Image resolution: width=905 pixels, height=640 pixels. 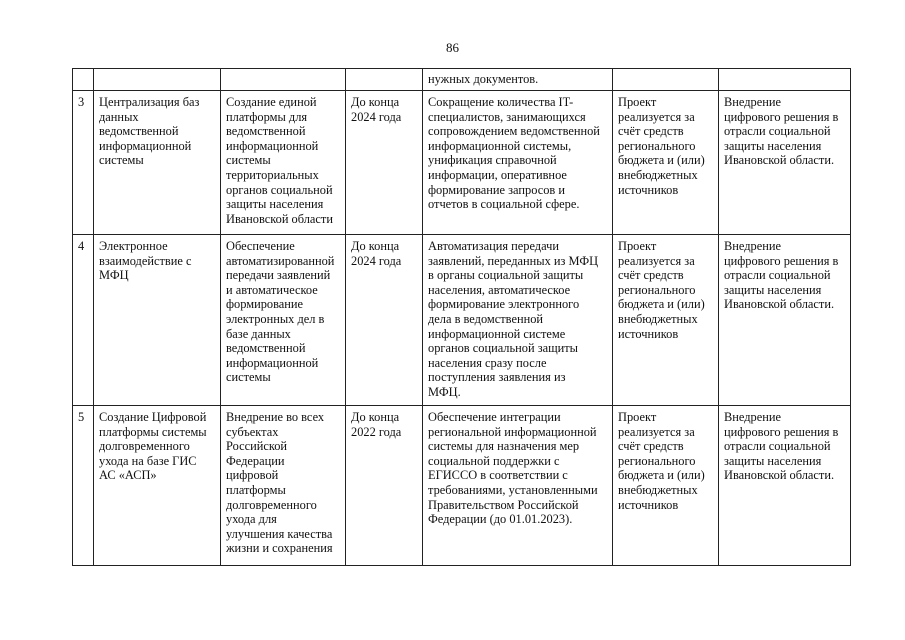 I want to click on table-row: нужных документов., so click(x=461, y=79).